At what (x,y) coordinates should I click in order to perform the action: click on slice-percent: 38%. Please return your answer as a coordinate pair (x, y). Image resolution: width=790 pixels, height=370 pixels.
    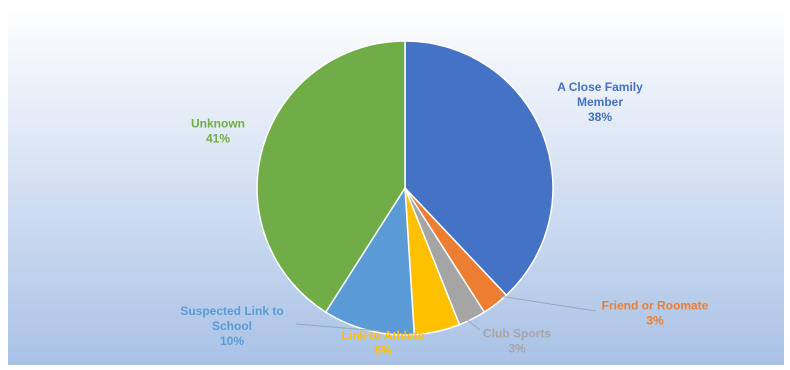
    Looking at the image, I should click on (600, 117).